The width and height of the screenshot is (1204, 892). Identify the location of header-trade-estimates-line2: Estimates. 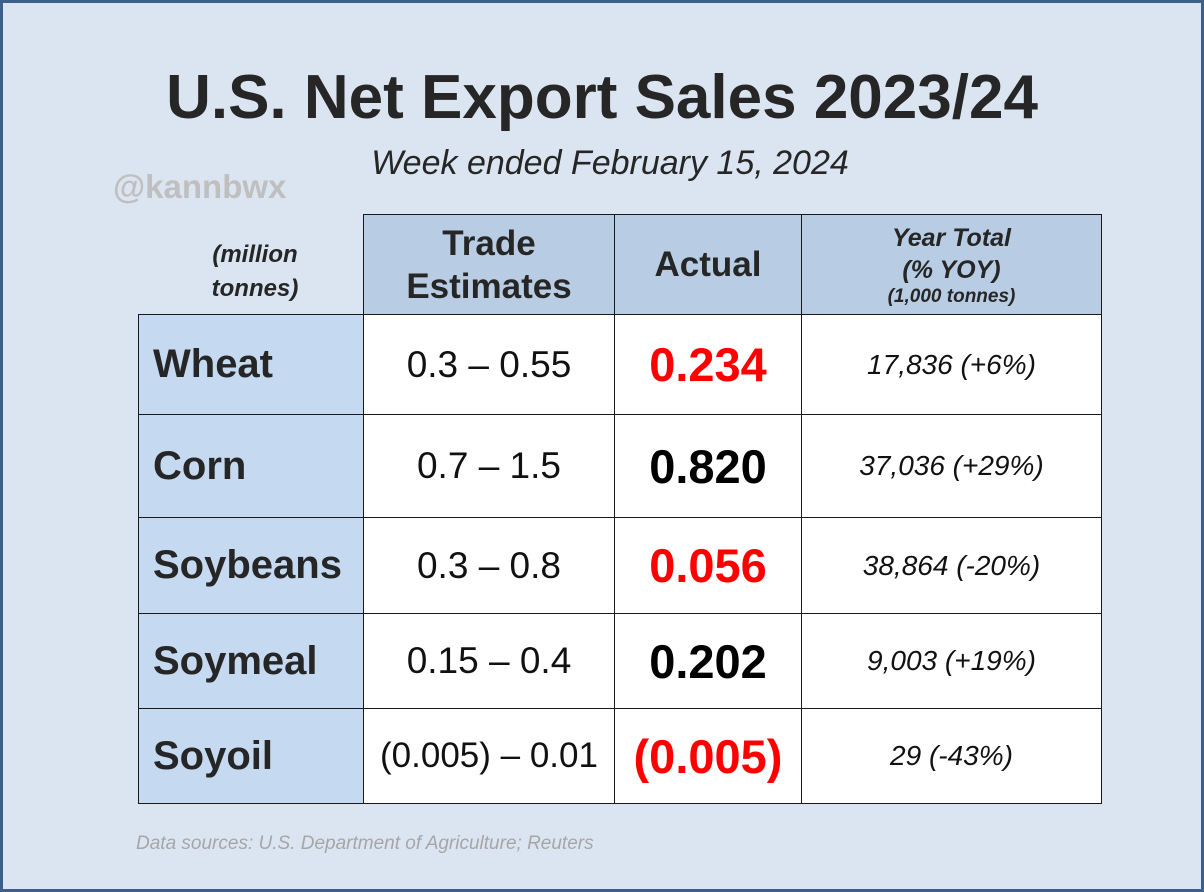
(489, 286).